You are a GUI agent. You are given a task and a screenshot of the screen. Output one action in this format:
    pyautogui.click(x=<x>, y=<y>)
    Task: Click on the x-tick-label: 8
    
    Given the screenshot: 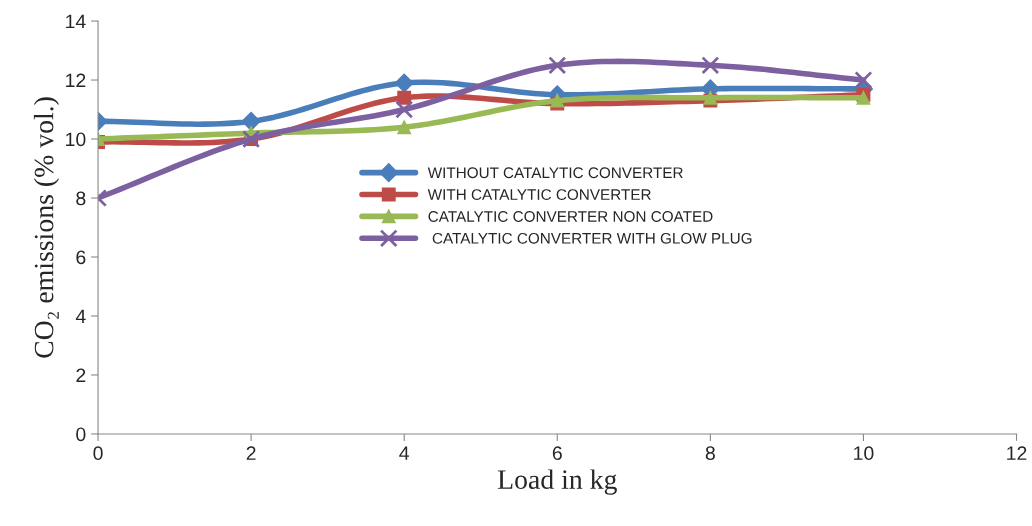 What is the action you would take?
    pyautogui.click(x=710, y=453)
    